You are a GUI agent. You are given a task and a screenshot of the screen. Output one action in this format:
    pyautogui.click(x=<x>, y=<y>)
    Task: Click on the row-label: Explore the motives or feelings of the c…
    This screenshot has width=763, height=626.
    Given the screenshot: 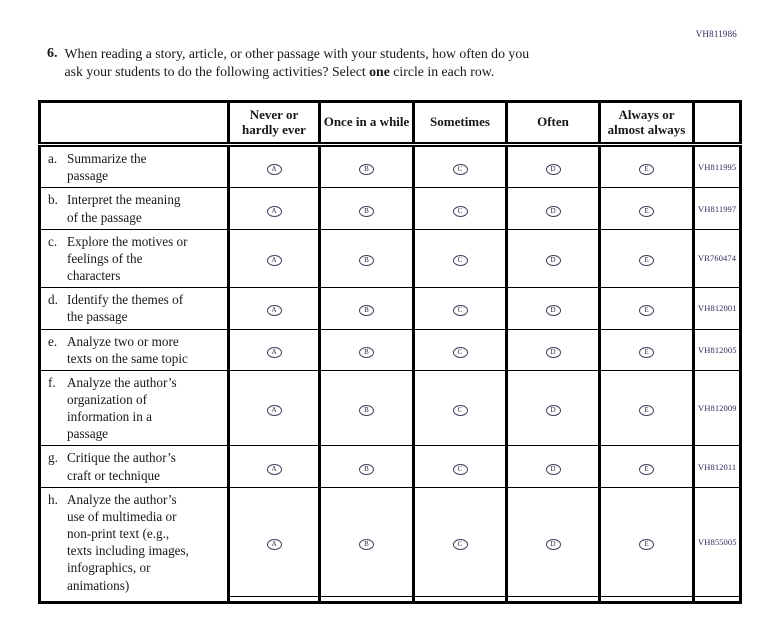 What is the action you would take?
    pyautogui.click(x=127, y=258)
    